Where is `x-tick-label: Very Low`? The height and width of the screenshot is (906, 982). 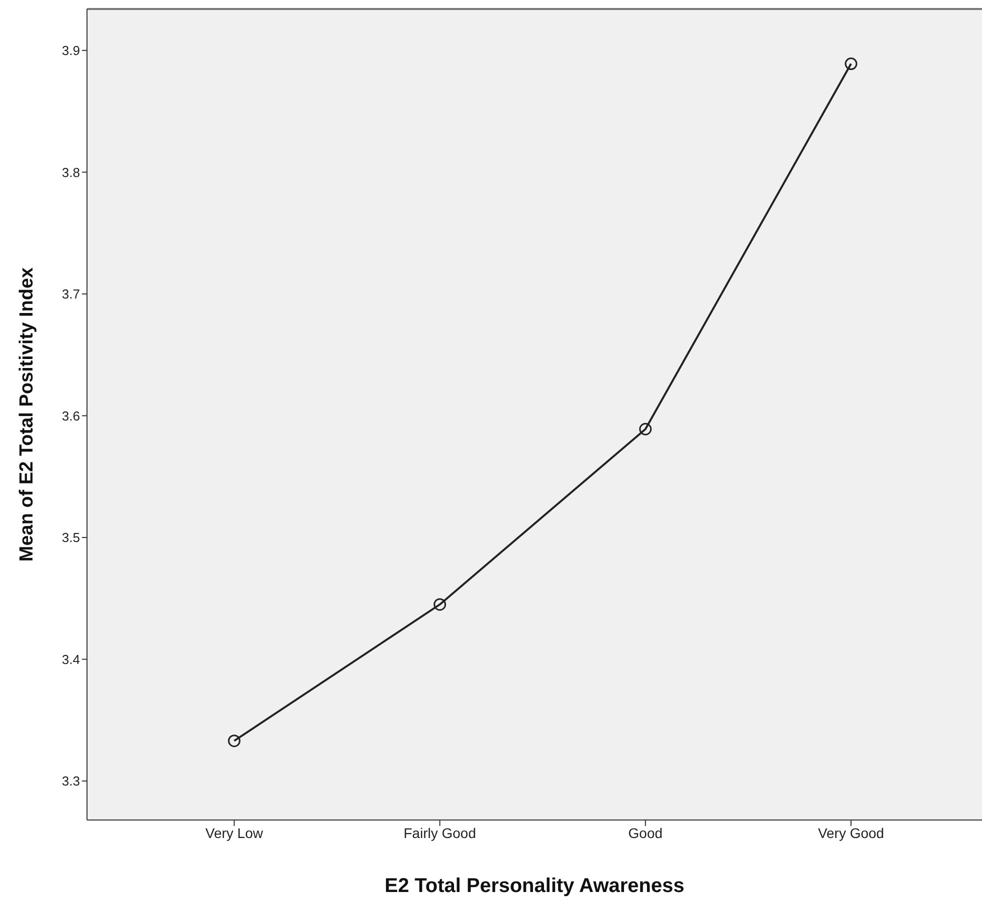 x-tick-label: Very Low is located at coordinates (234, 832).